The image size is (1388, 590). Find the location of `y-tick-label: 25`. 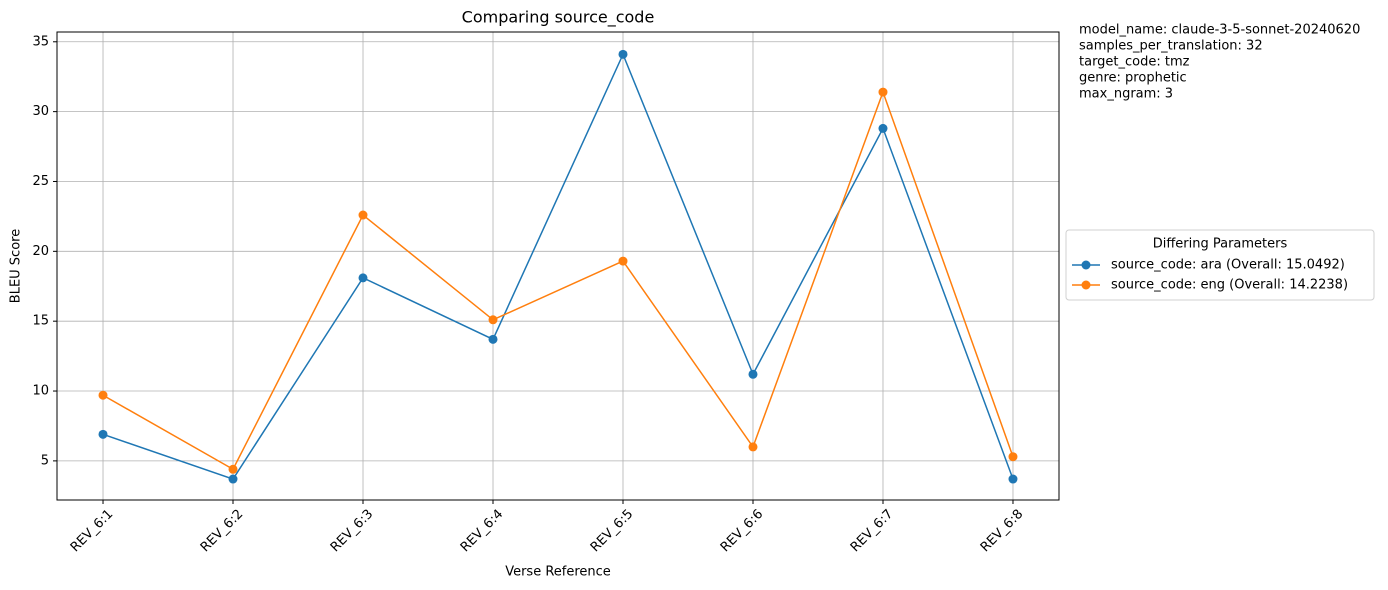

y-tick-label: 25 is located at coordinates (40, 181).